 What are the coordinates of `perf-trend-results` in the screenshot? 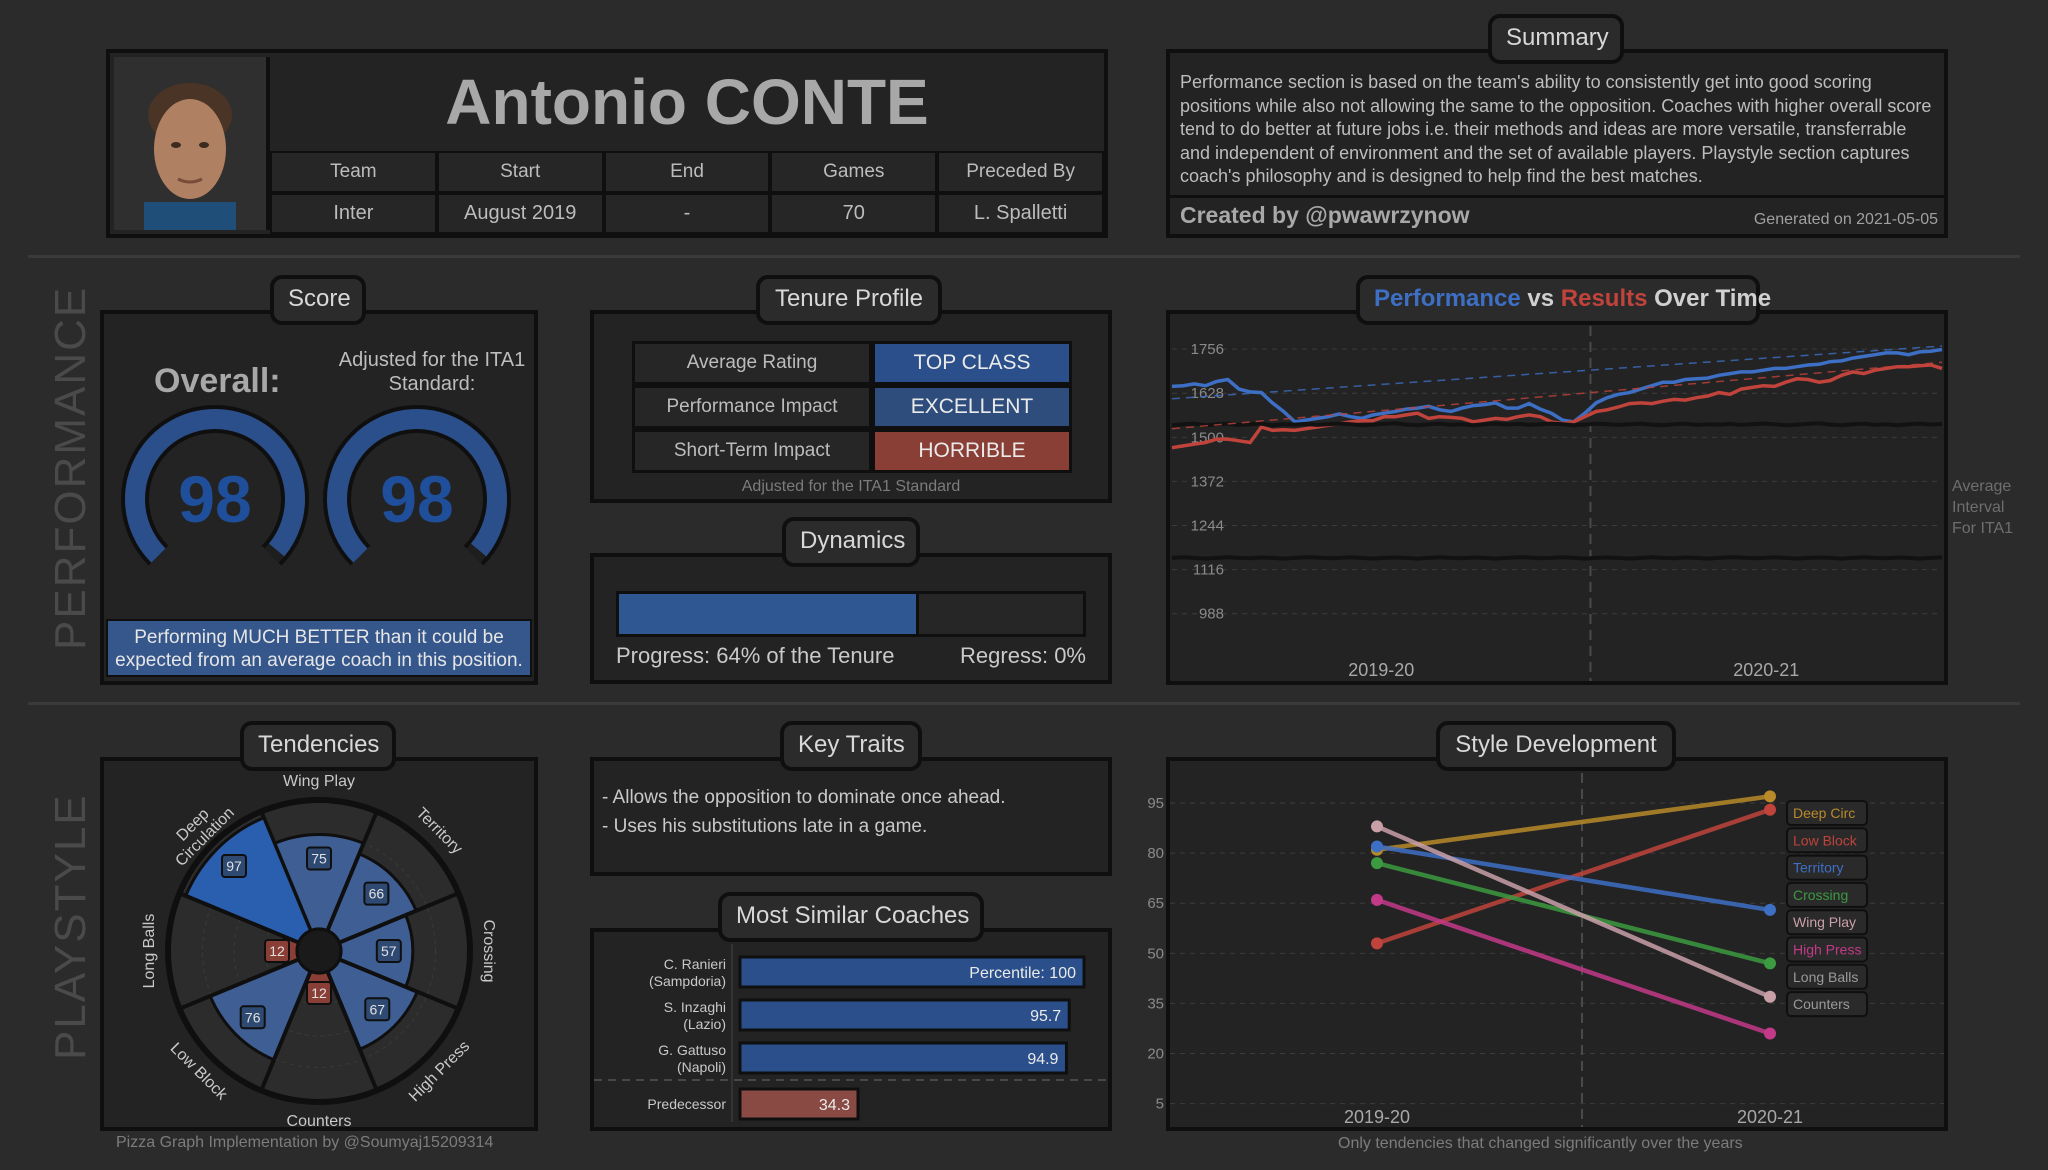 It's located at (1557, 395).